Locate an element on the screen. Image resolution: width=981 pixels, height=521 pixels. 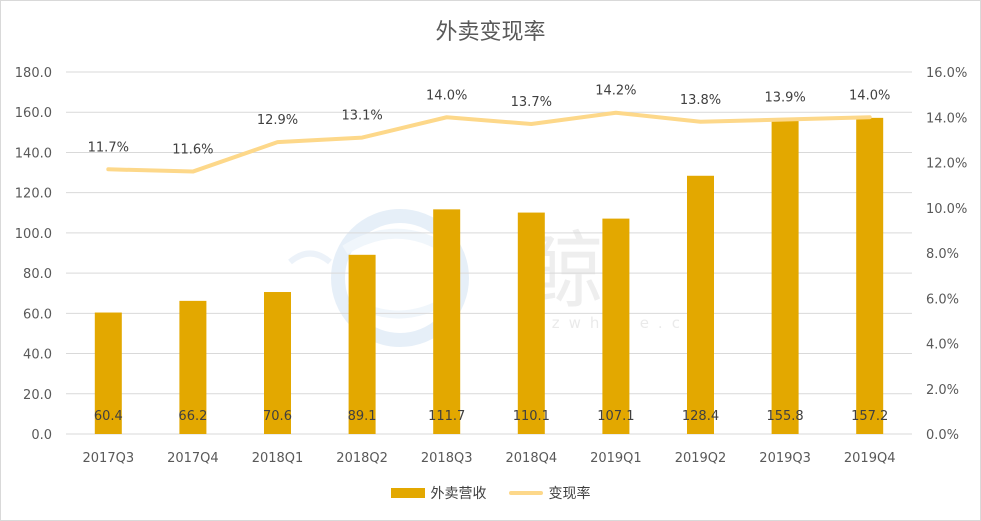
right-tick-label: 2.0% is located at coordinates (942, 390).